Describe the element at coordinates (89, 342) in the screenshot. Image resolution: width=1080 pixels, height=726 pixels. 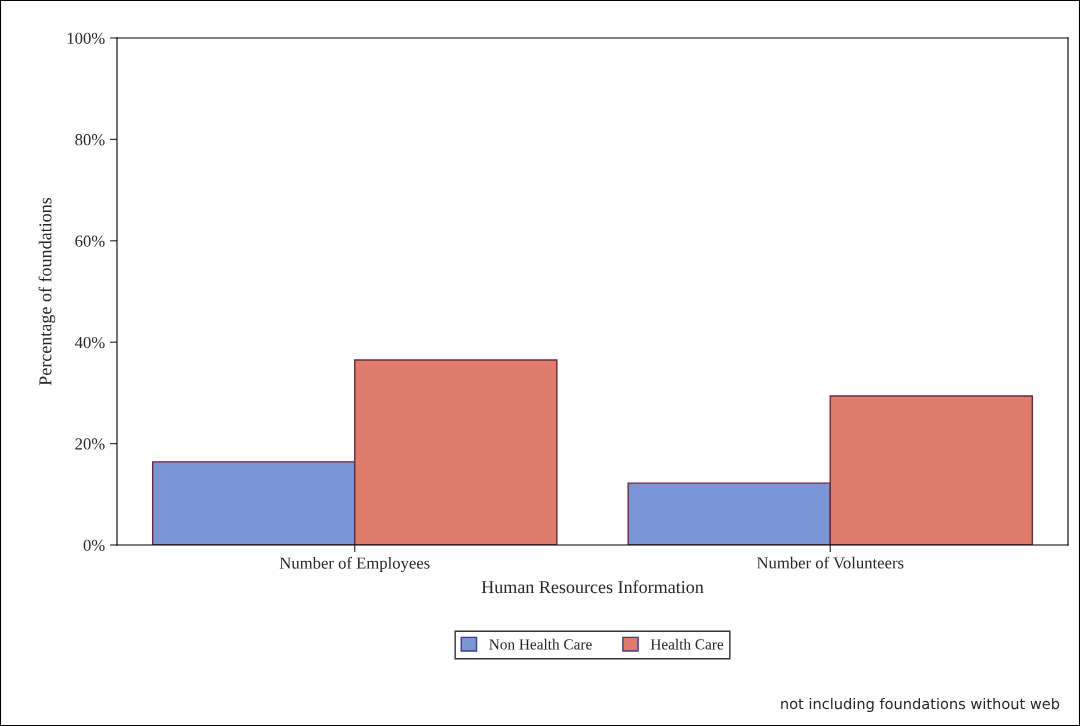
I see `y-tick-label: 40%` at that location.